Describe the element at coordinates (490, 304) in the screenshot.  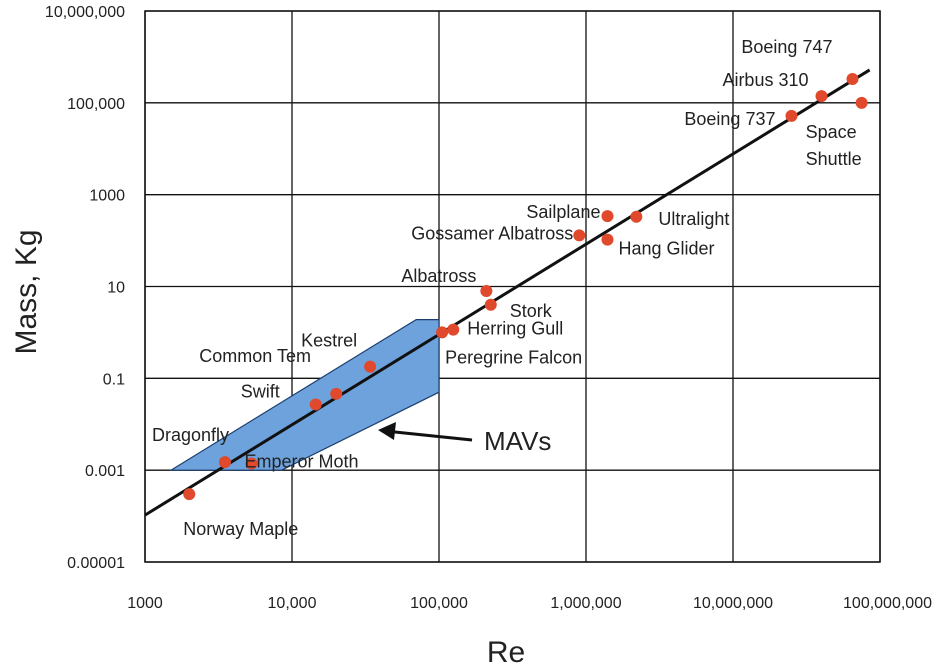
I see `data-point-stork` at that location.